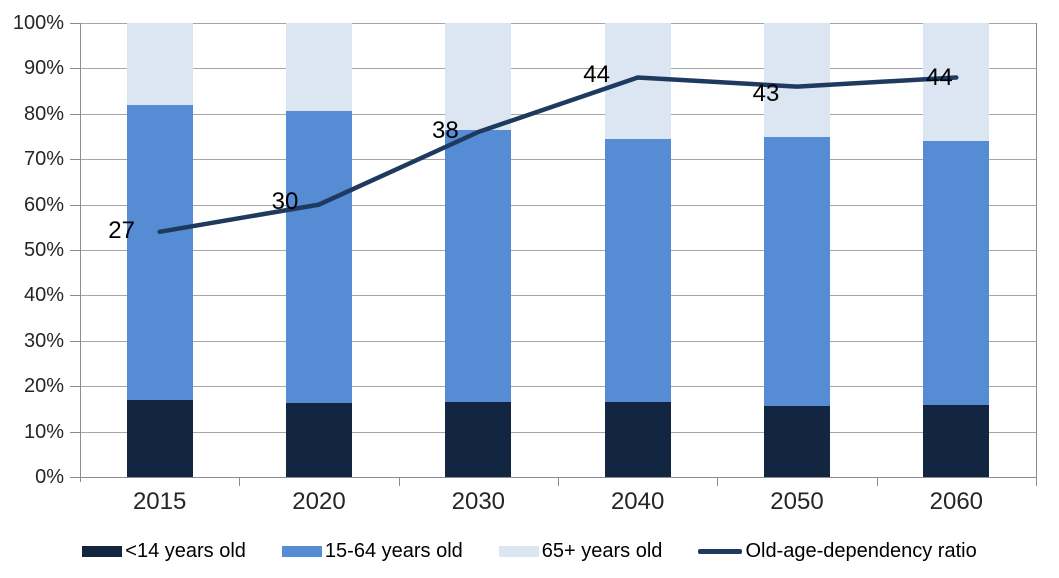 Image resolution: width=1059 pixels, height=578 pixels. What do you see at coordinates (43, 68) in the screenshot?
I see `y-axis-label: 90%` at bounding box center [43, 68].